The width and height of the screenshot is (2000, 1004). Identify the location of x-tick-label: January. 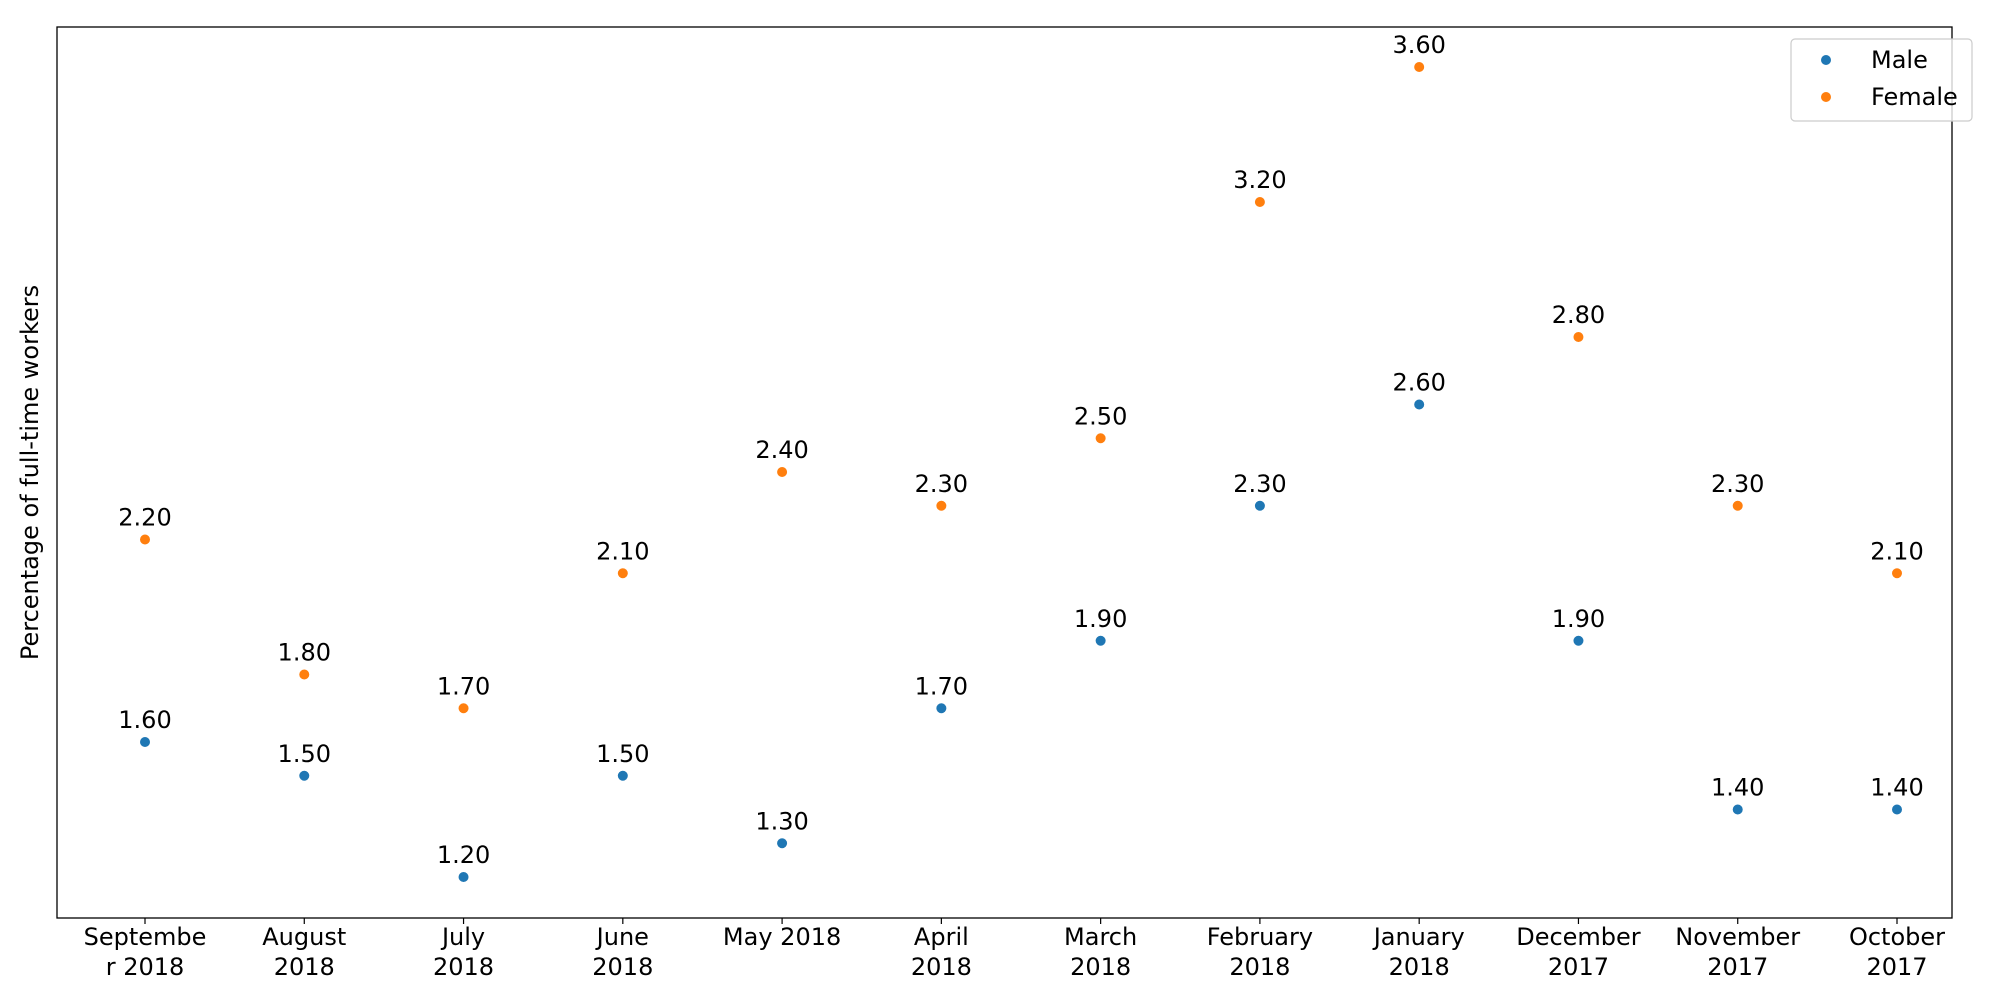
(1418, 937).